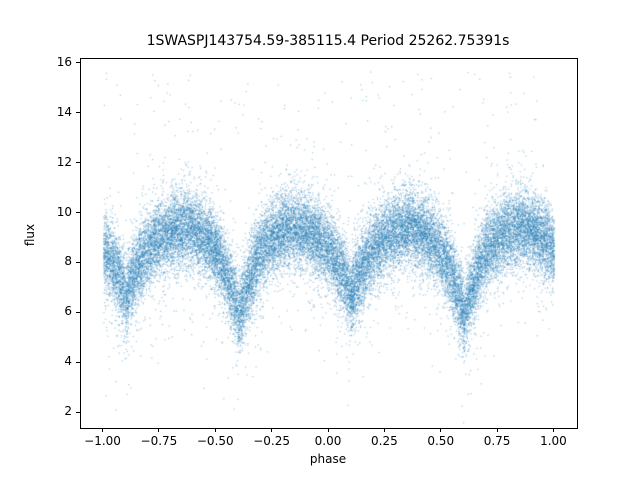  I want to click on x-tick-label: −0.25, so click(272, 441).